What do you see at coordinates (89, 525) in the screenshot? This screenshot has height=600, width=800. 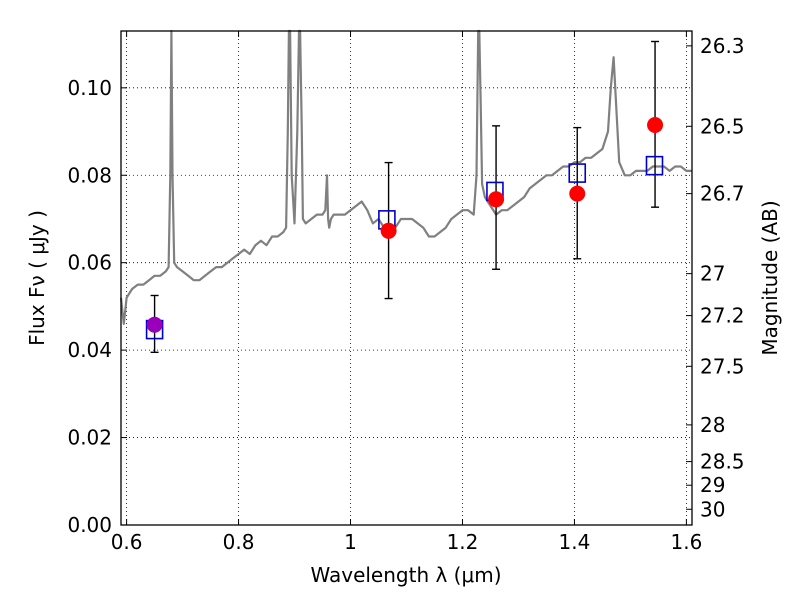 I see `y-tick-label: 0.00` at bounding box center [89, 525].